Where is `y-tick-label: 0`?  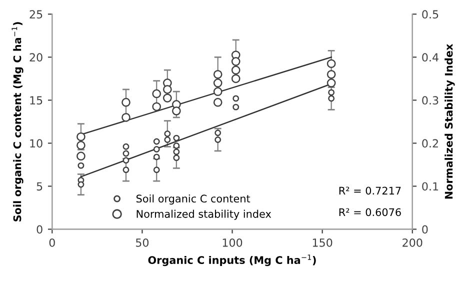 y-tick-label: 0 is located at coordinates (39, 229).